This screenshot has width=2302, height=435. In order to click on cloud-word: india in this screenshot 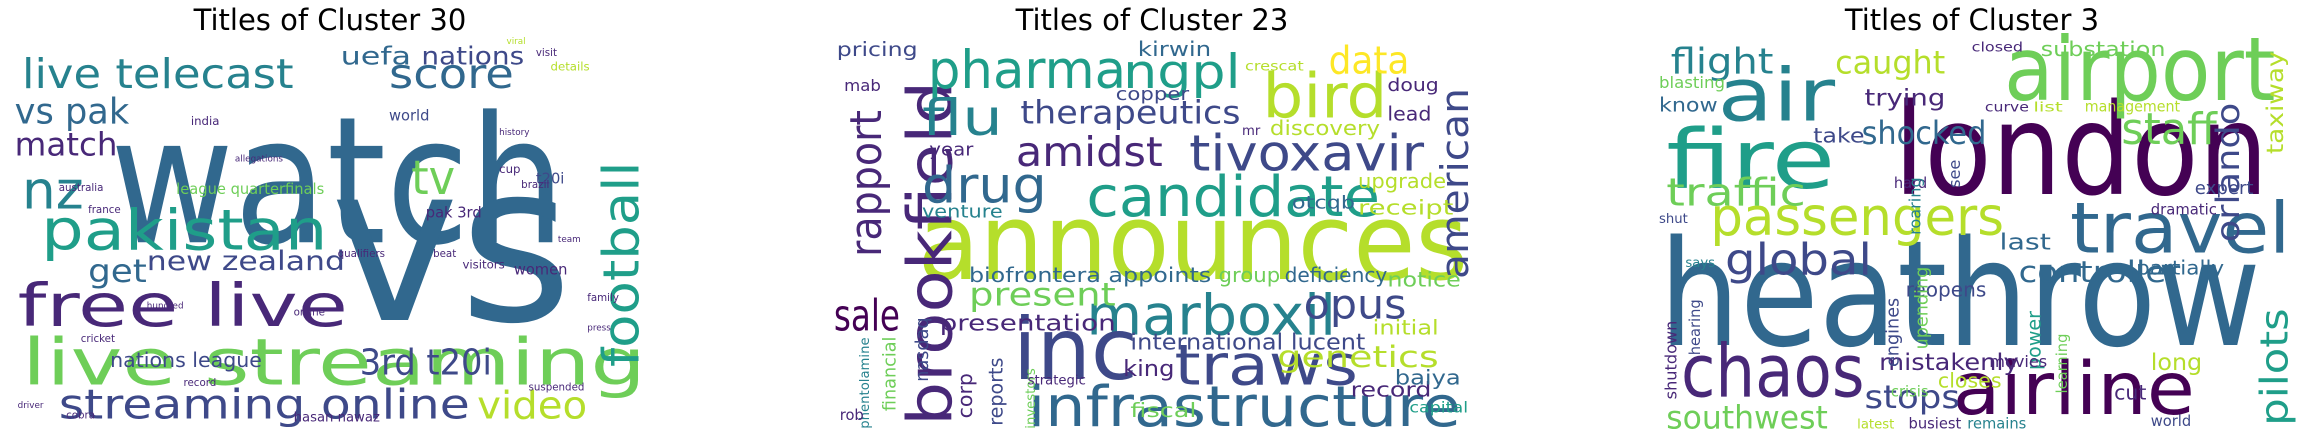, I will do `click(205, 121)`.